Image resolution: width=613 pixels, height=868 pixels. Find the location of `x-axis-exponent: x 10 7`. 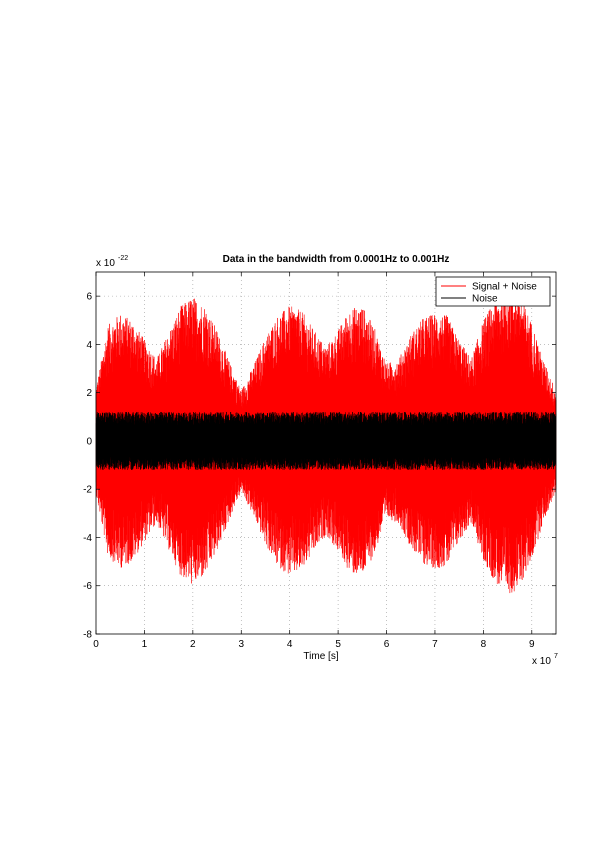

x-axis-exponent: x 10 7 is located at coordinates (545, 660).